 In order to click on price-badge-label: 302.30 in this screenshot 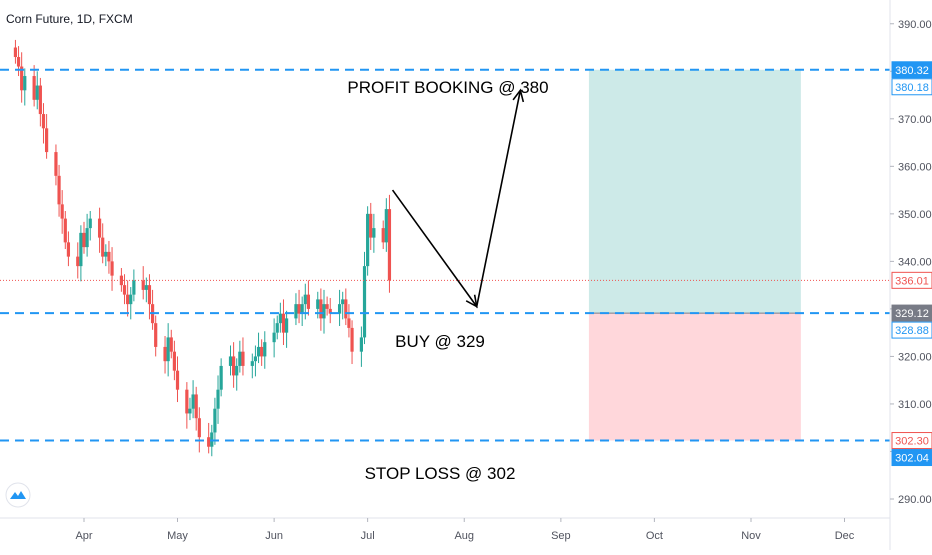, I will do `click(912, 442)`.